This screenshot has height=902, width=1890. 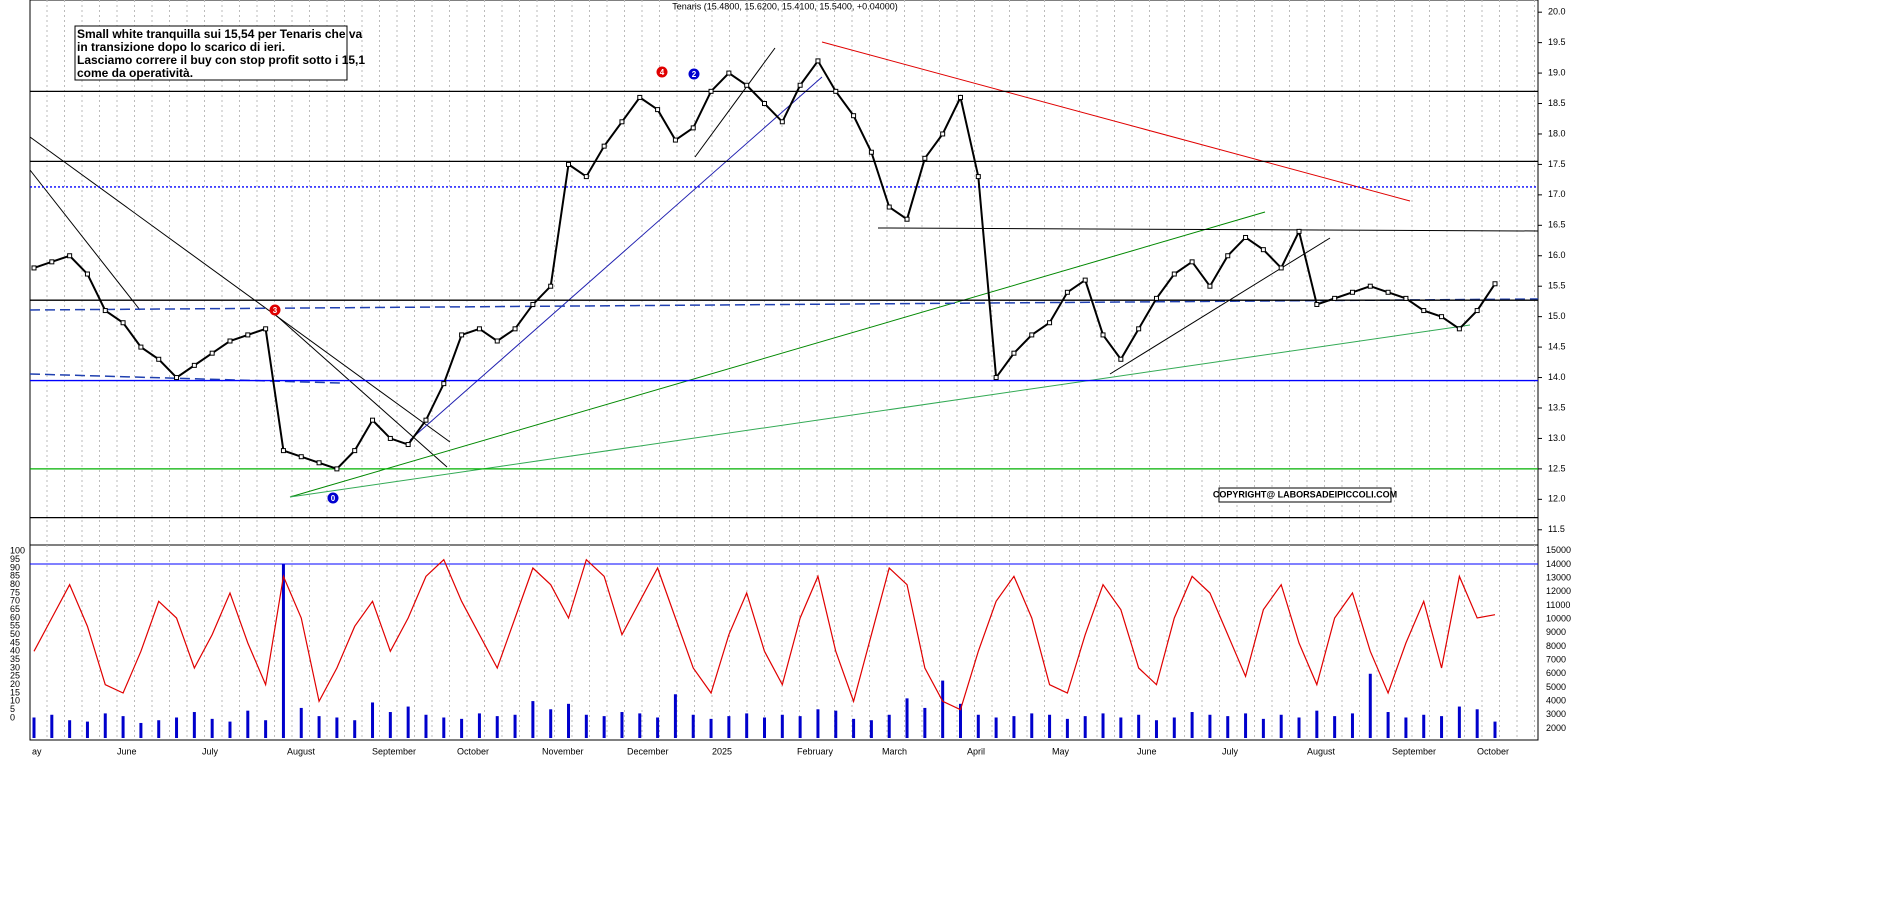 I want to click on x-tick-label: December, so click(x=648, y=751).